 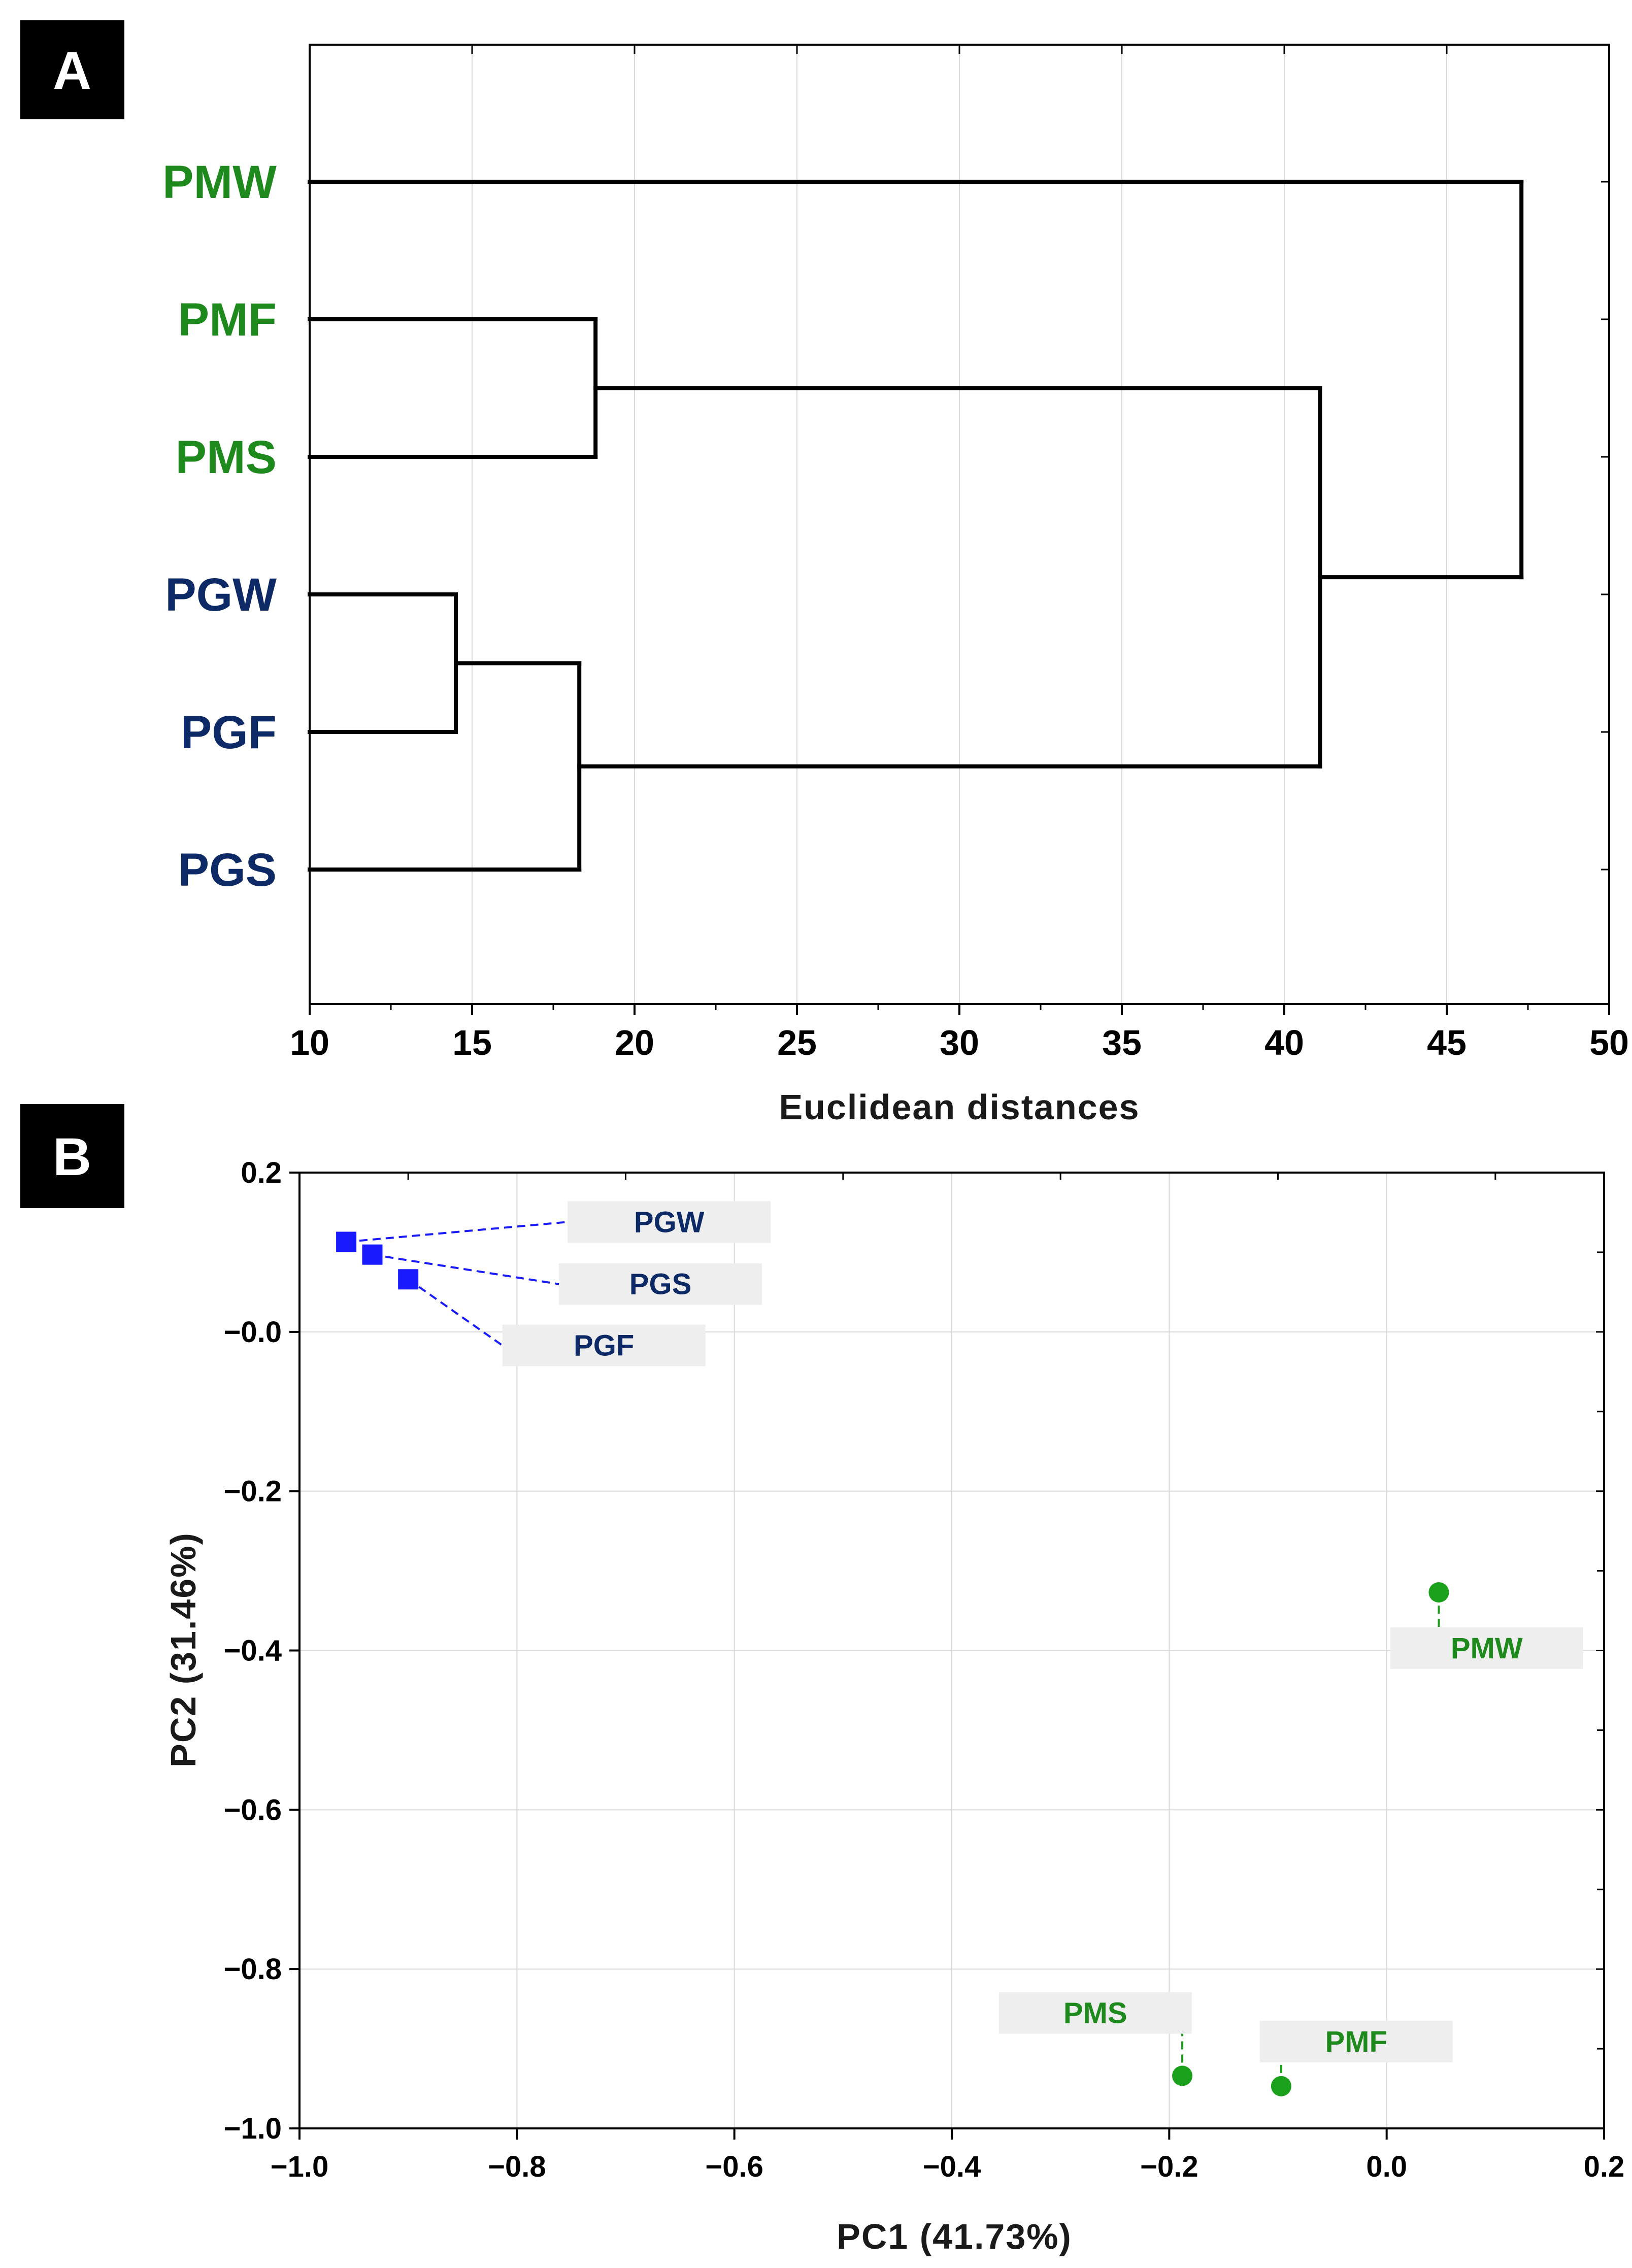 I want to click on pca-label-box-pgs, so click(x=660, y=1284).